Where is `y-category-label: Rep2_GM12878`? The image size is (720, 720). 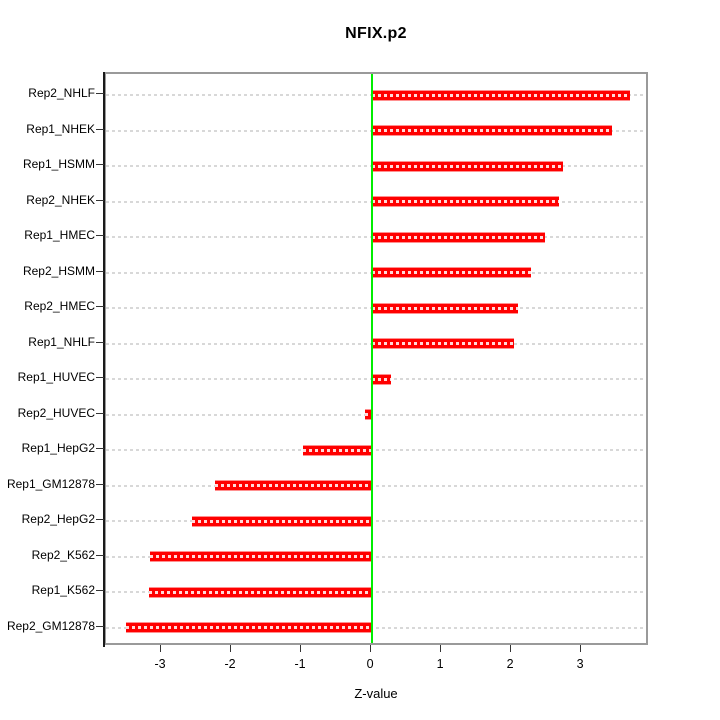
y-category-label: Rep2_GM12878 is located at coordinates (50, 625).